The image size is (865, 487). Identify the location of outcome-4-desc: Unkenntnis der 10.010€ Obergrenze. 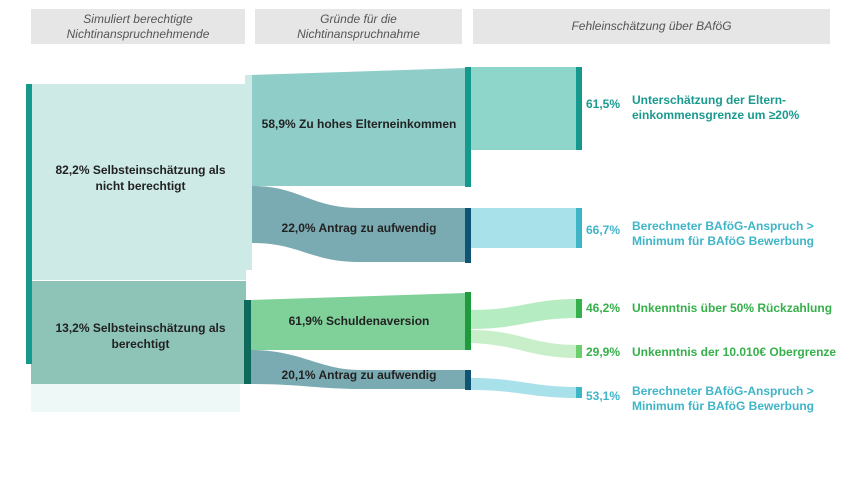
(734, 352).